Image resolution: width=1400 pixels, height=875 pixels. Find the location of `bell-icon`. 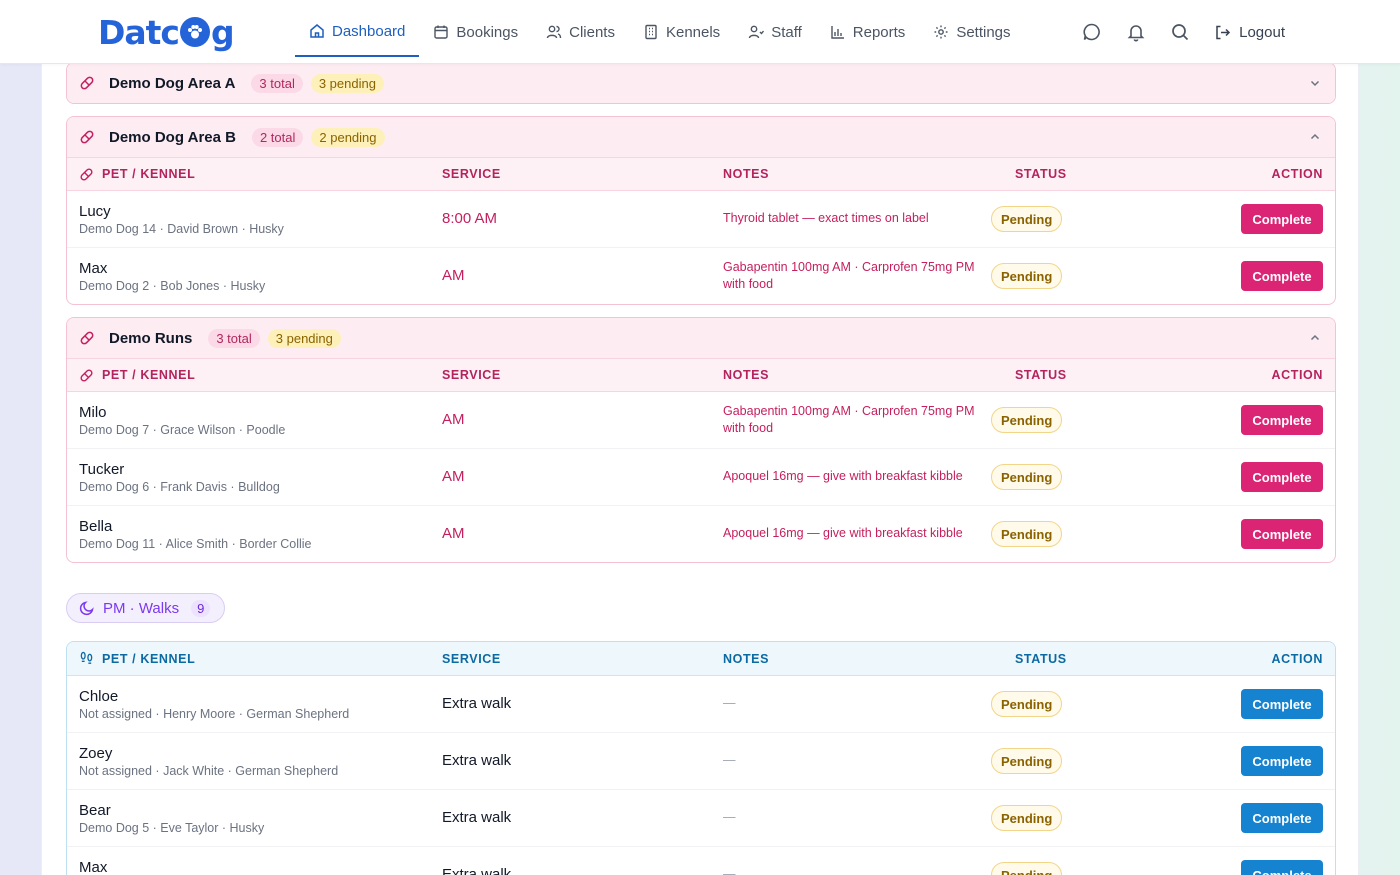

bell-icon is located at coordinates (1136, 32).